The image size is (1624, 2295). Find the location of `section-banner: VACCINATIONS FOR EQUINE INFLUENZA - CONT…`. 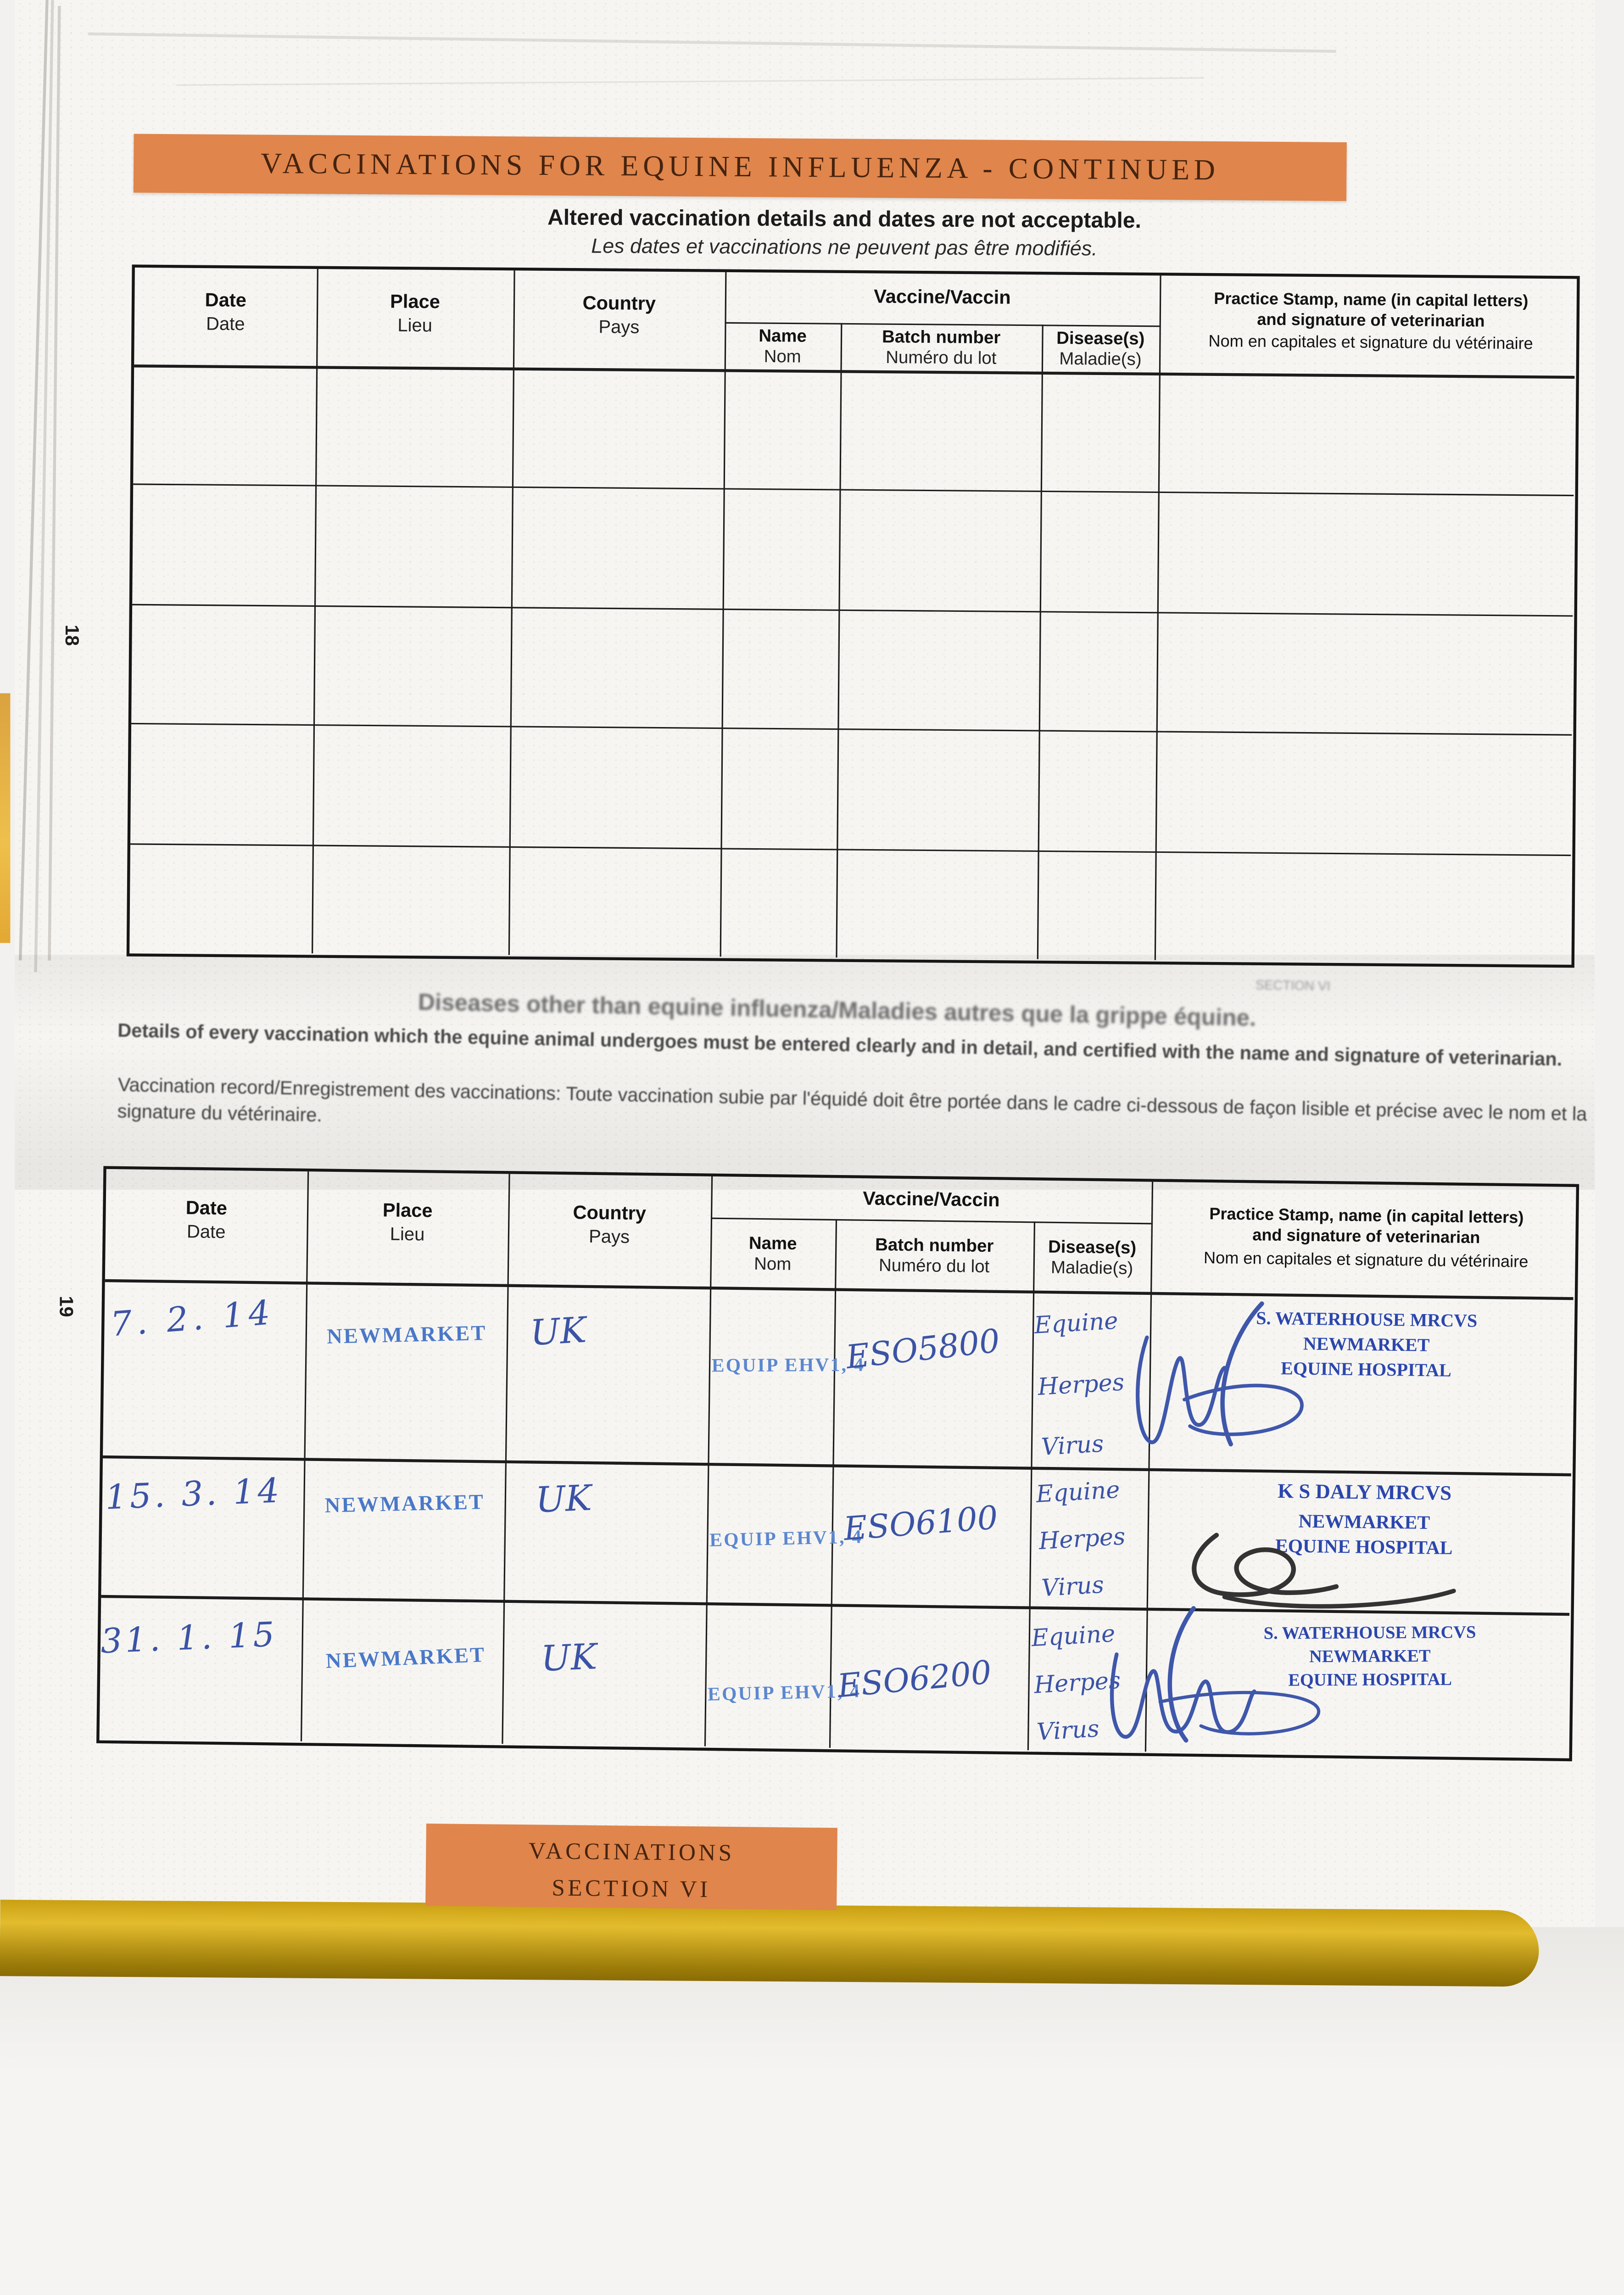

section-banner: VACCINATIONS FOR EQUINE INFLUENZA - CONT… is located at coordinates (740, 168).